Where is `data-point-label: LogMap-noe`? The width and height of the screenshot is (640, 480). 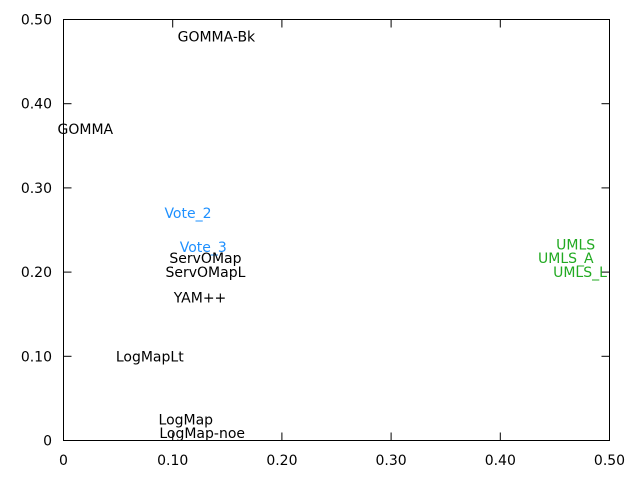 data-point-label: LogMap-noe is located at coordinates (202, 434).